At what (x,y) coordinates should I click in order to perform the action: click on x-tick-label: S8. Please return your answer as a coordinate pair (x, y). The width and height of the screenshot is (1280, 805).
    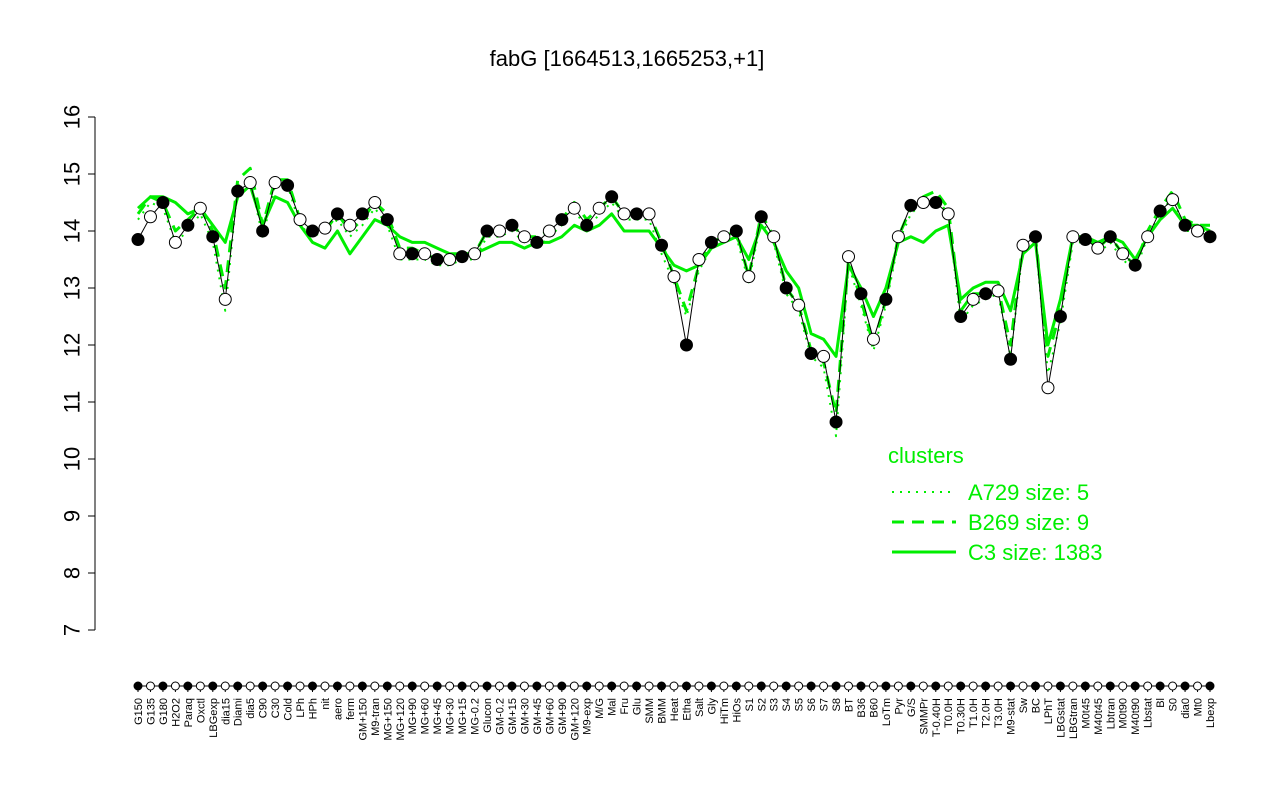
    Looking at the image, I should click on (837, 704).